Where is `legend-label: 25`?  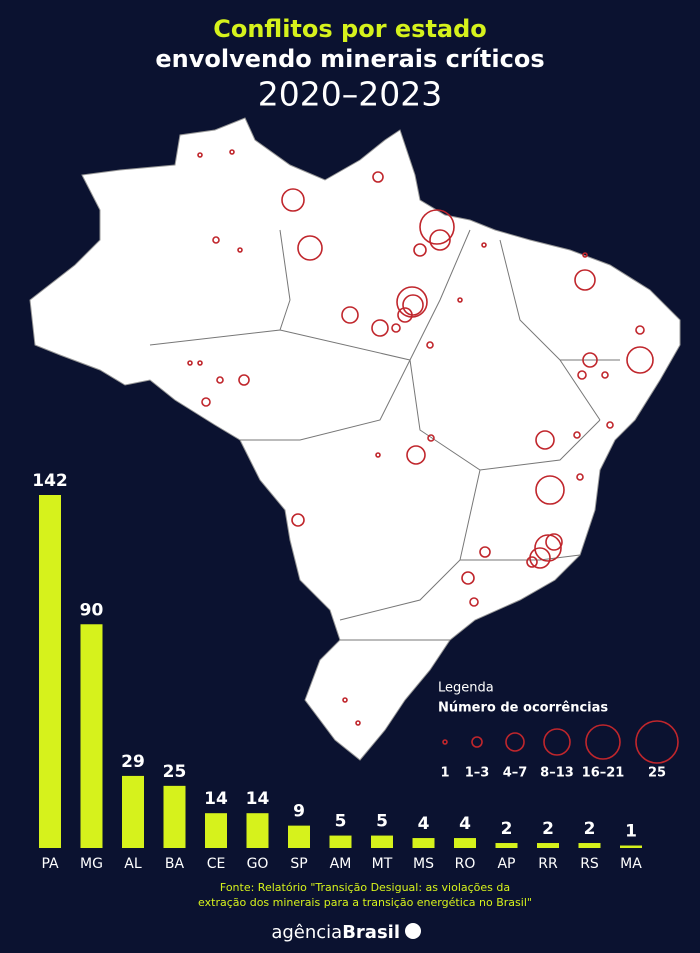
legend-label: 25 is located at coordinates (657, 773).